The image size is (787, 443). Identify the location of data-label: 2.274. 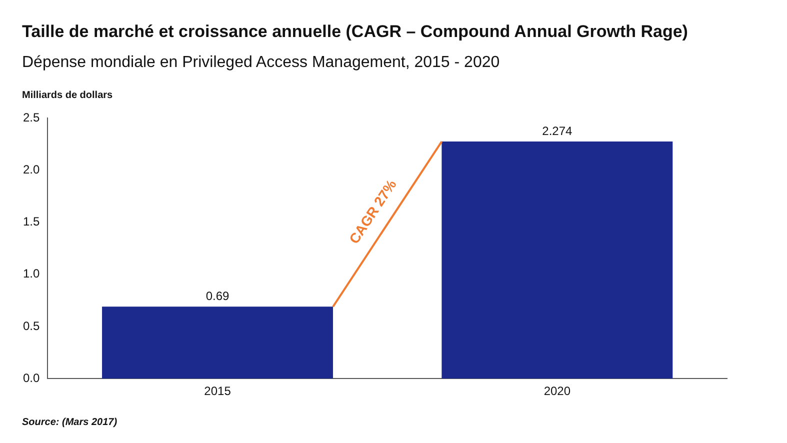
(557, 131).